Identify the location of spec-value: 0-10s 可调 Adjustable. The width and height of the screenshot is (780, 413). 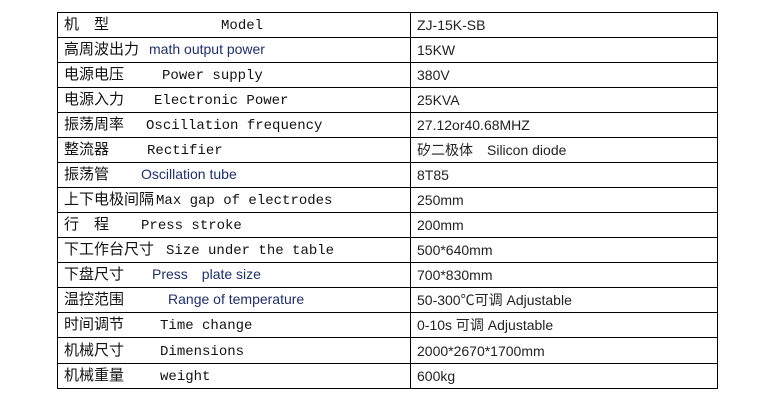
(485, 325).